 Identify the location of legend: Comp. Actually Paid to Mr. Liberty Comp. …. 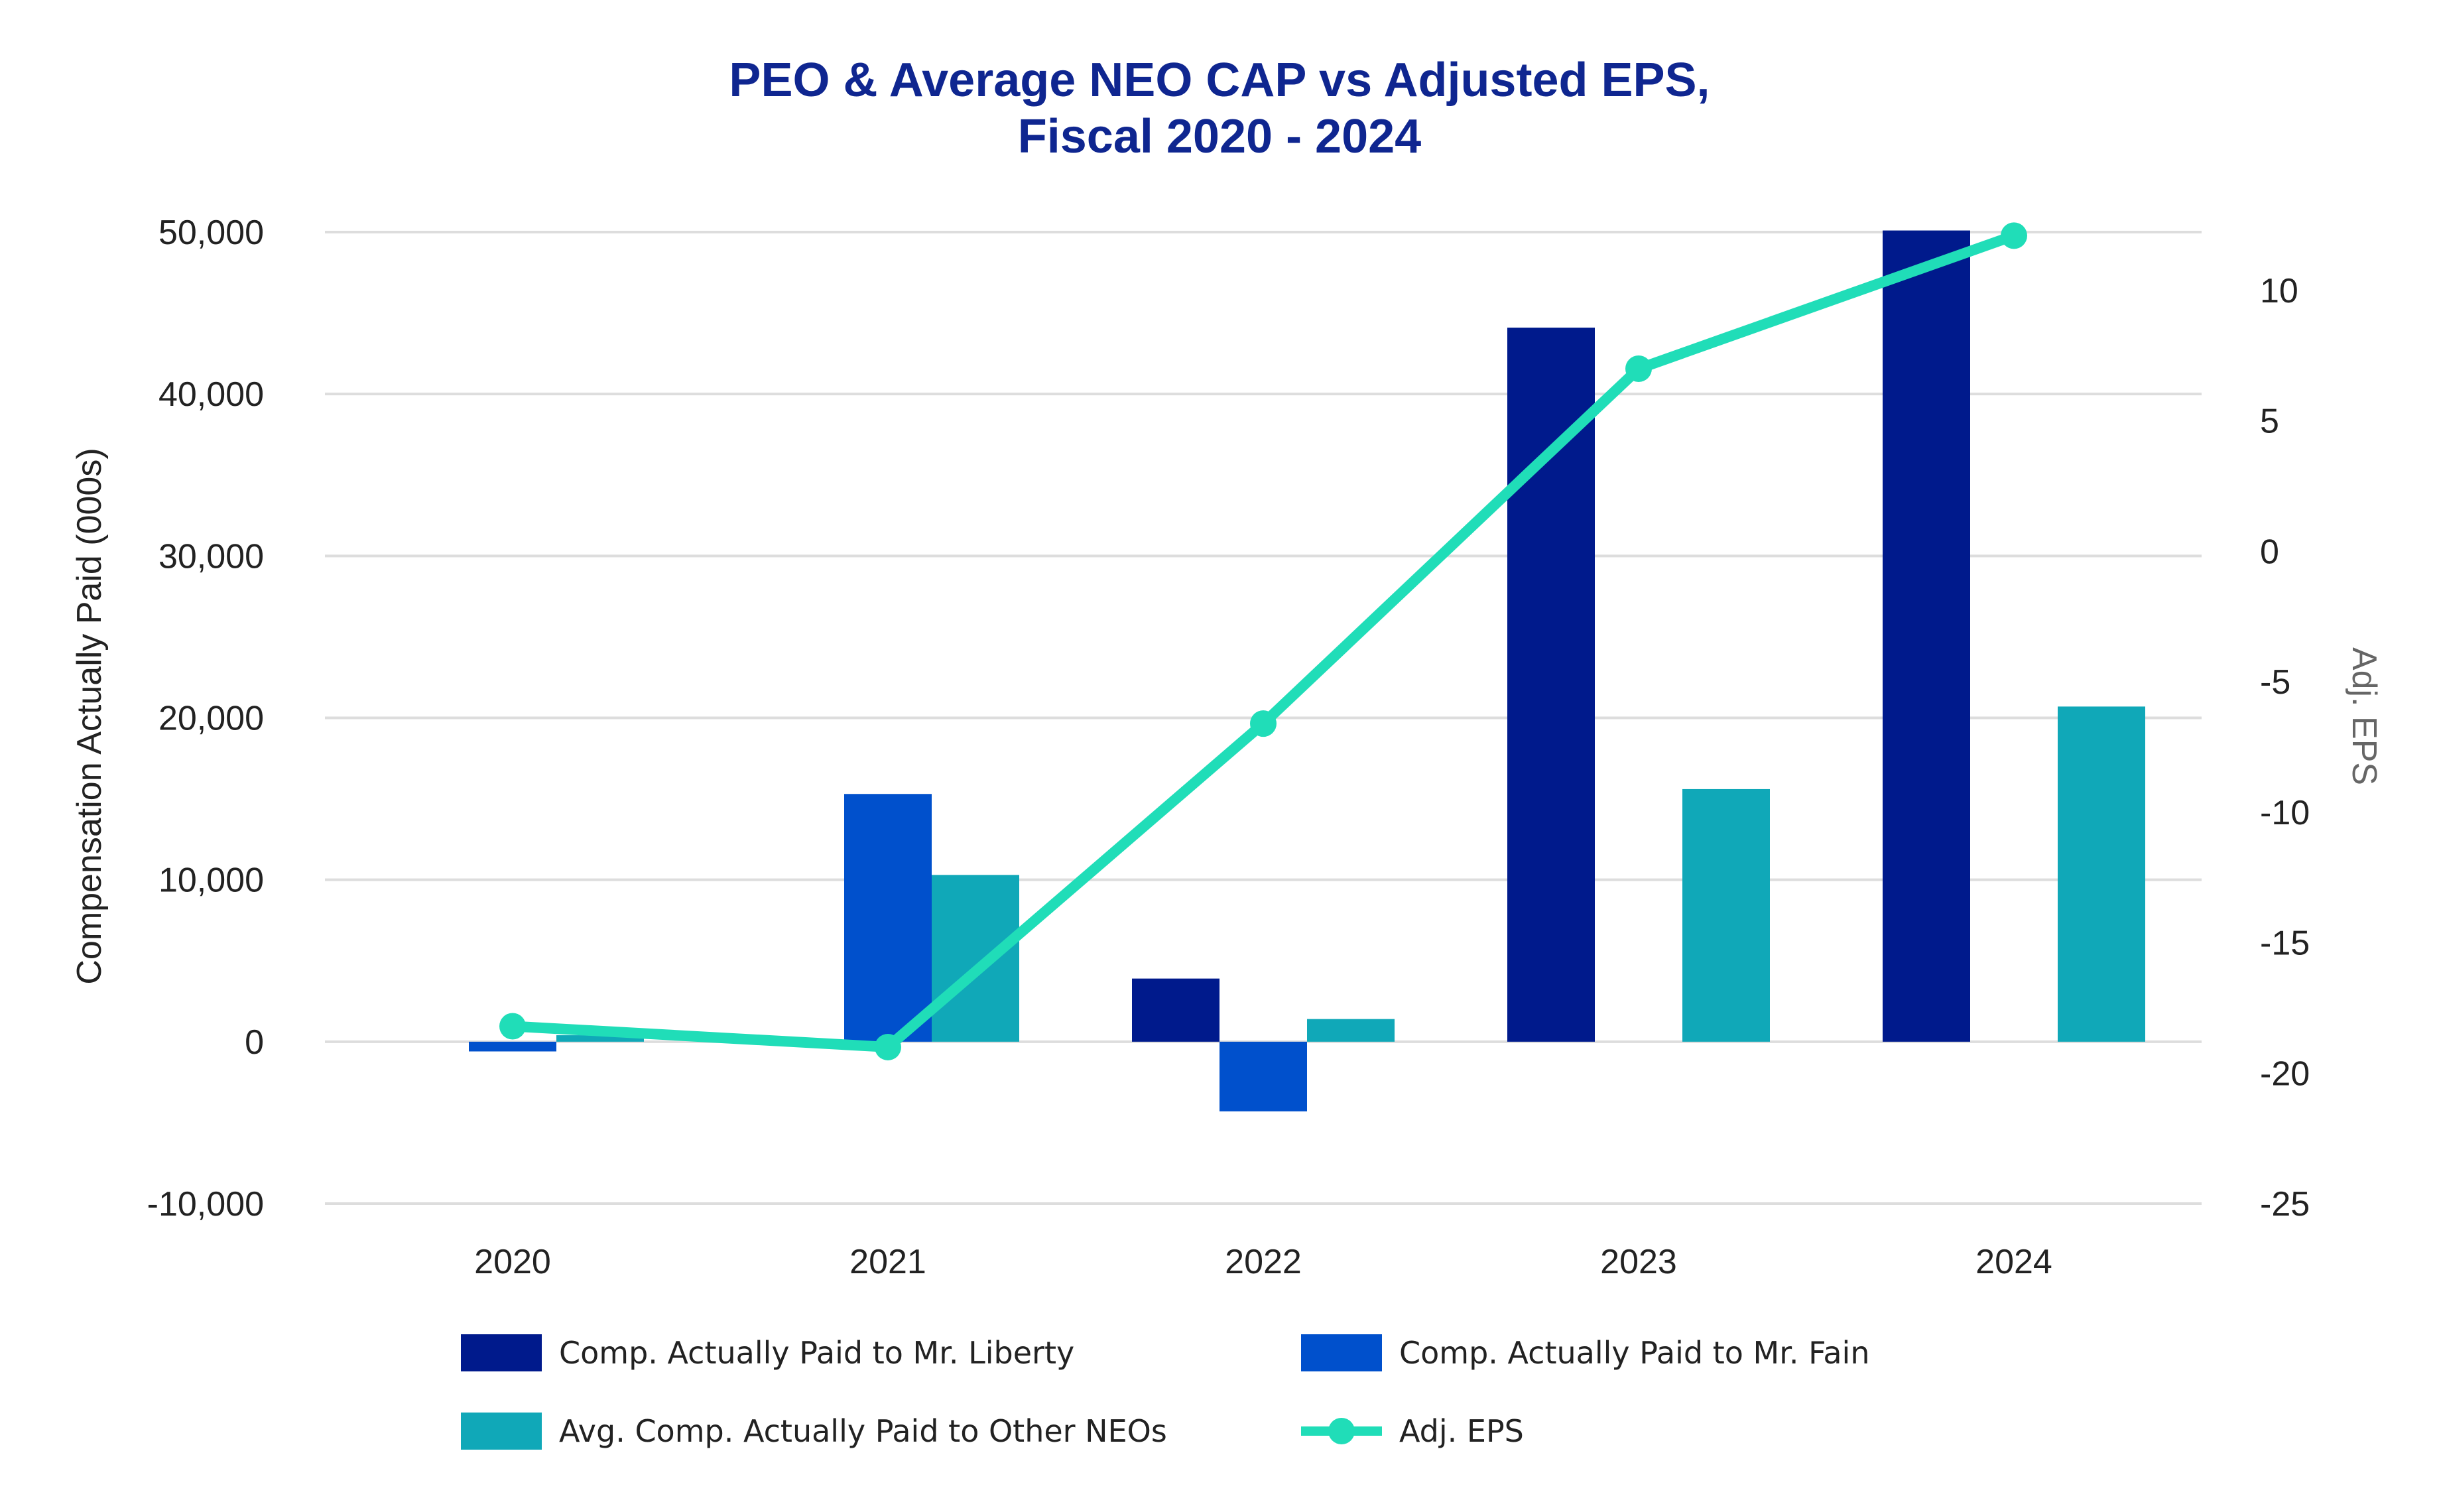
(1165, 1392).